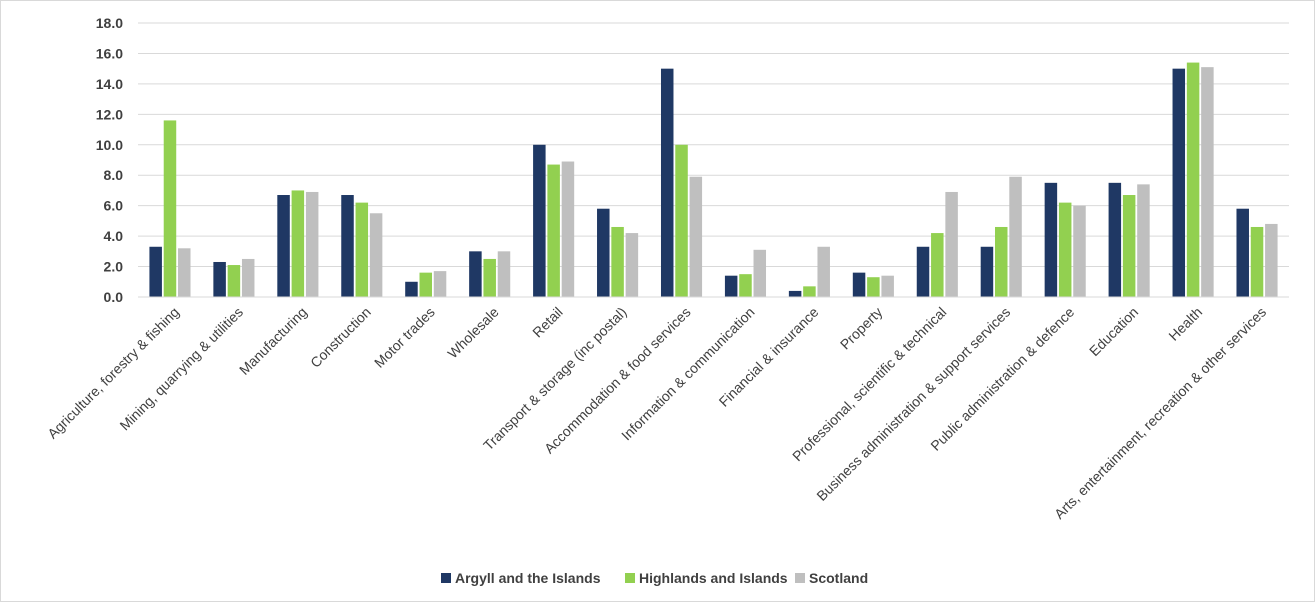 The width and height of the screenshot is (1315, 603). I want to click on y-tick-label: 14.0, so click(109, 84).